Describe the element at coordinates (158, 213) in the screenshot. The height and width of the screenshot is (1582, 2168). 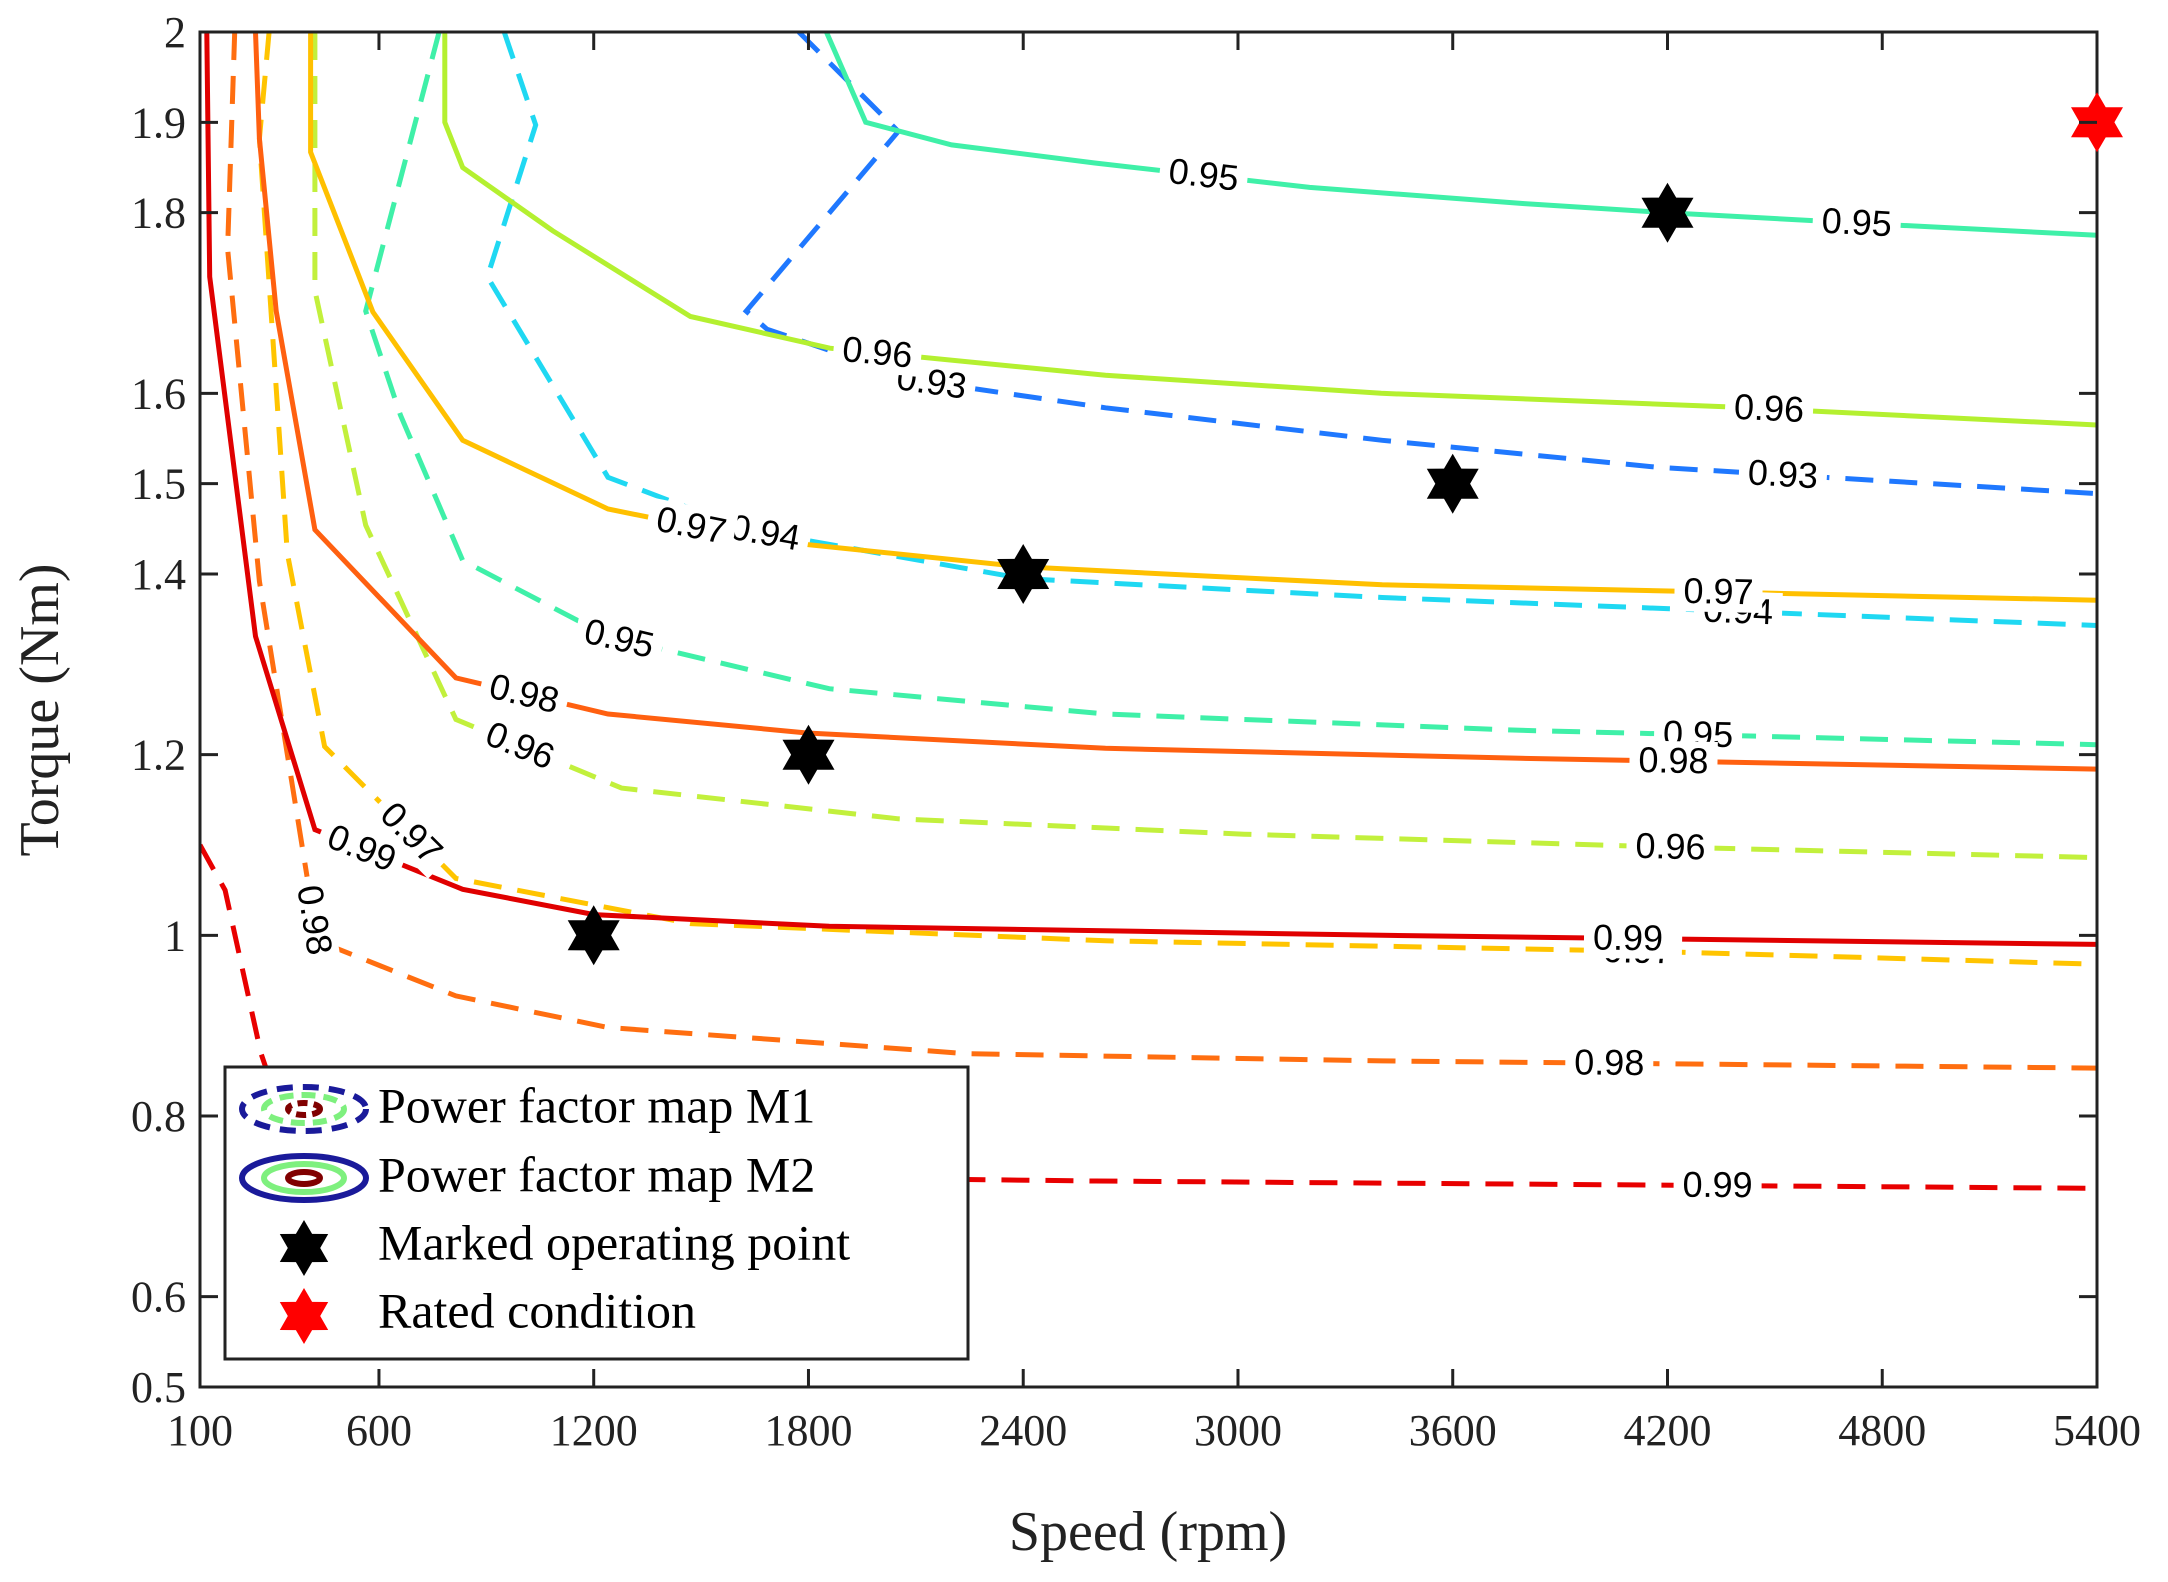
I see `y-tick-label: 1.8` at that location.